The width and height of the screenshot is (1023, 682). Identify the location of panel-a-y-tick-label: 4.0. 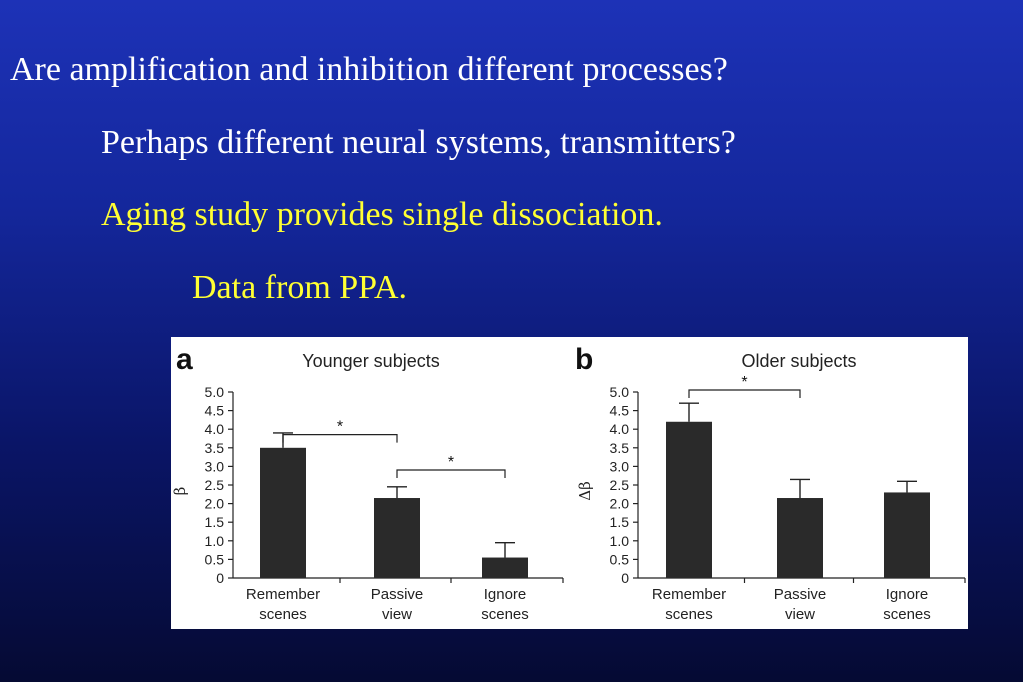
(215, 429).